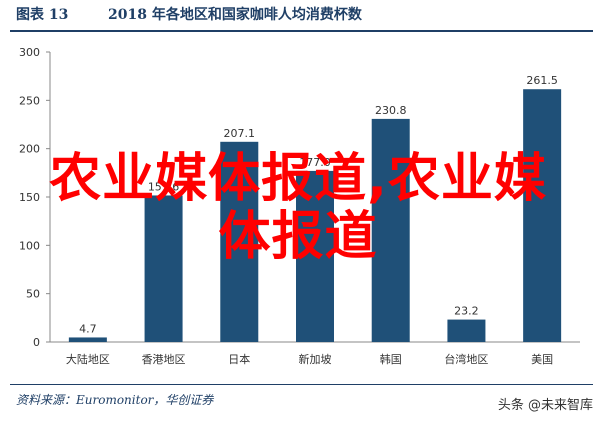  Describe the element at coordinates (391, 110) in the screenshot. I see `bar-value-label: 230.8` at that location.